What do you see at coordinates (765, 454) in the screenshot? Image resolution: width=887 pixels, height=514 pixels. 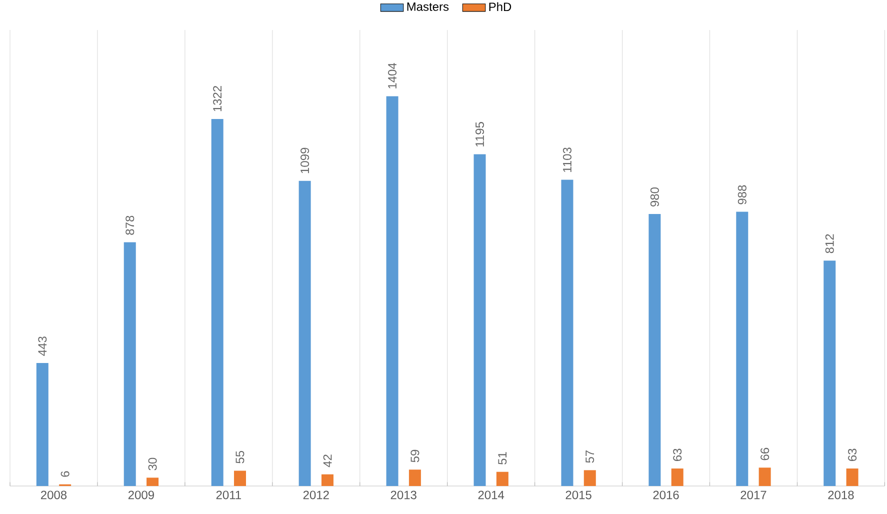 I see `data-label: 66` at bounding box center [765, 454].